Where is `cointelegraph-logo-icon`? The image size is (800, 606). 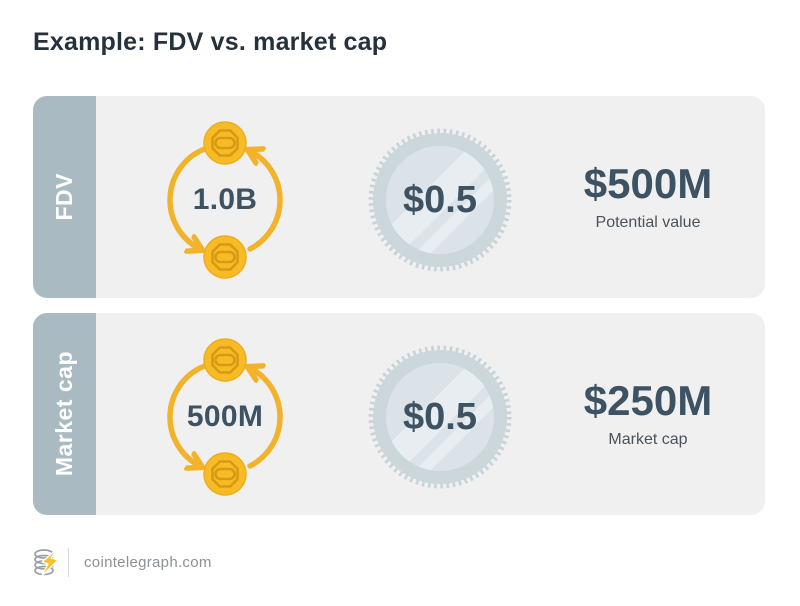 cointelegraph-logo-icon is located at coordinates (46, 562).